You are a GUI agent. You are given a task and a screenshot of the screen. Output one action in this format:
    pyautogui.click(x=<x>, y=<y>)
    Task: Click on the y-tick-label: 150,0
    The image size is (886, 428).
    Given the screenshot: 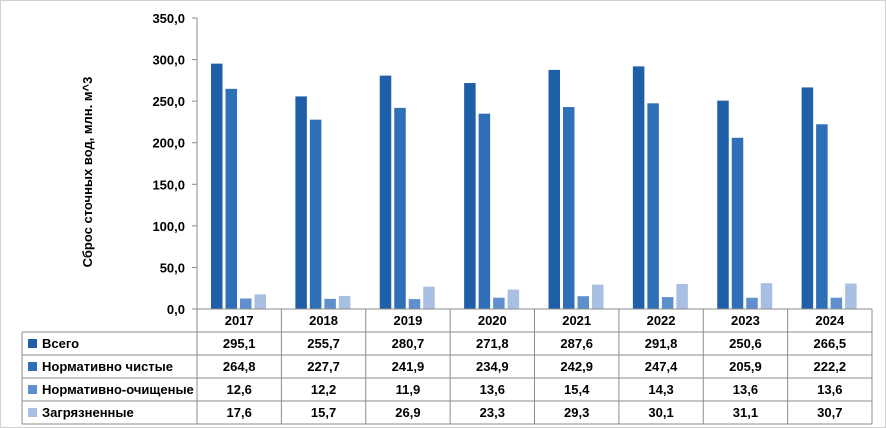 What is the action you would take?
    pyautogui.click(x=168, y=184)
    